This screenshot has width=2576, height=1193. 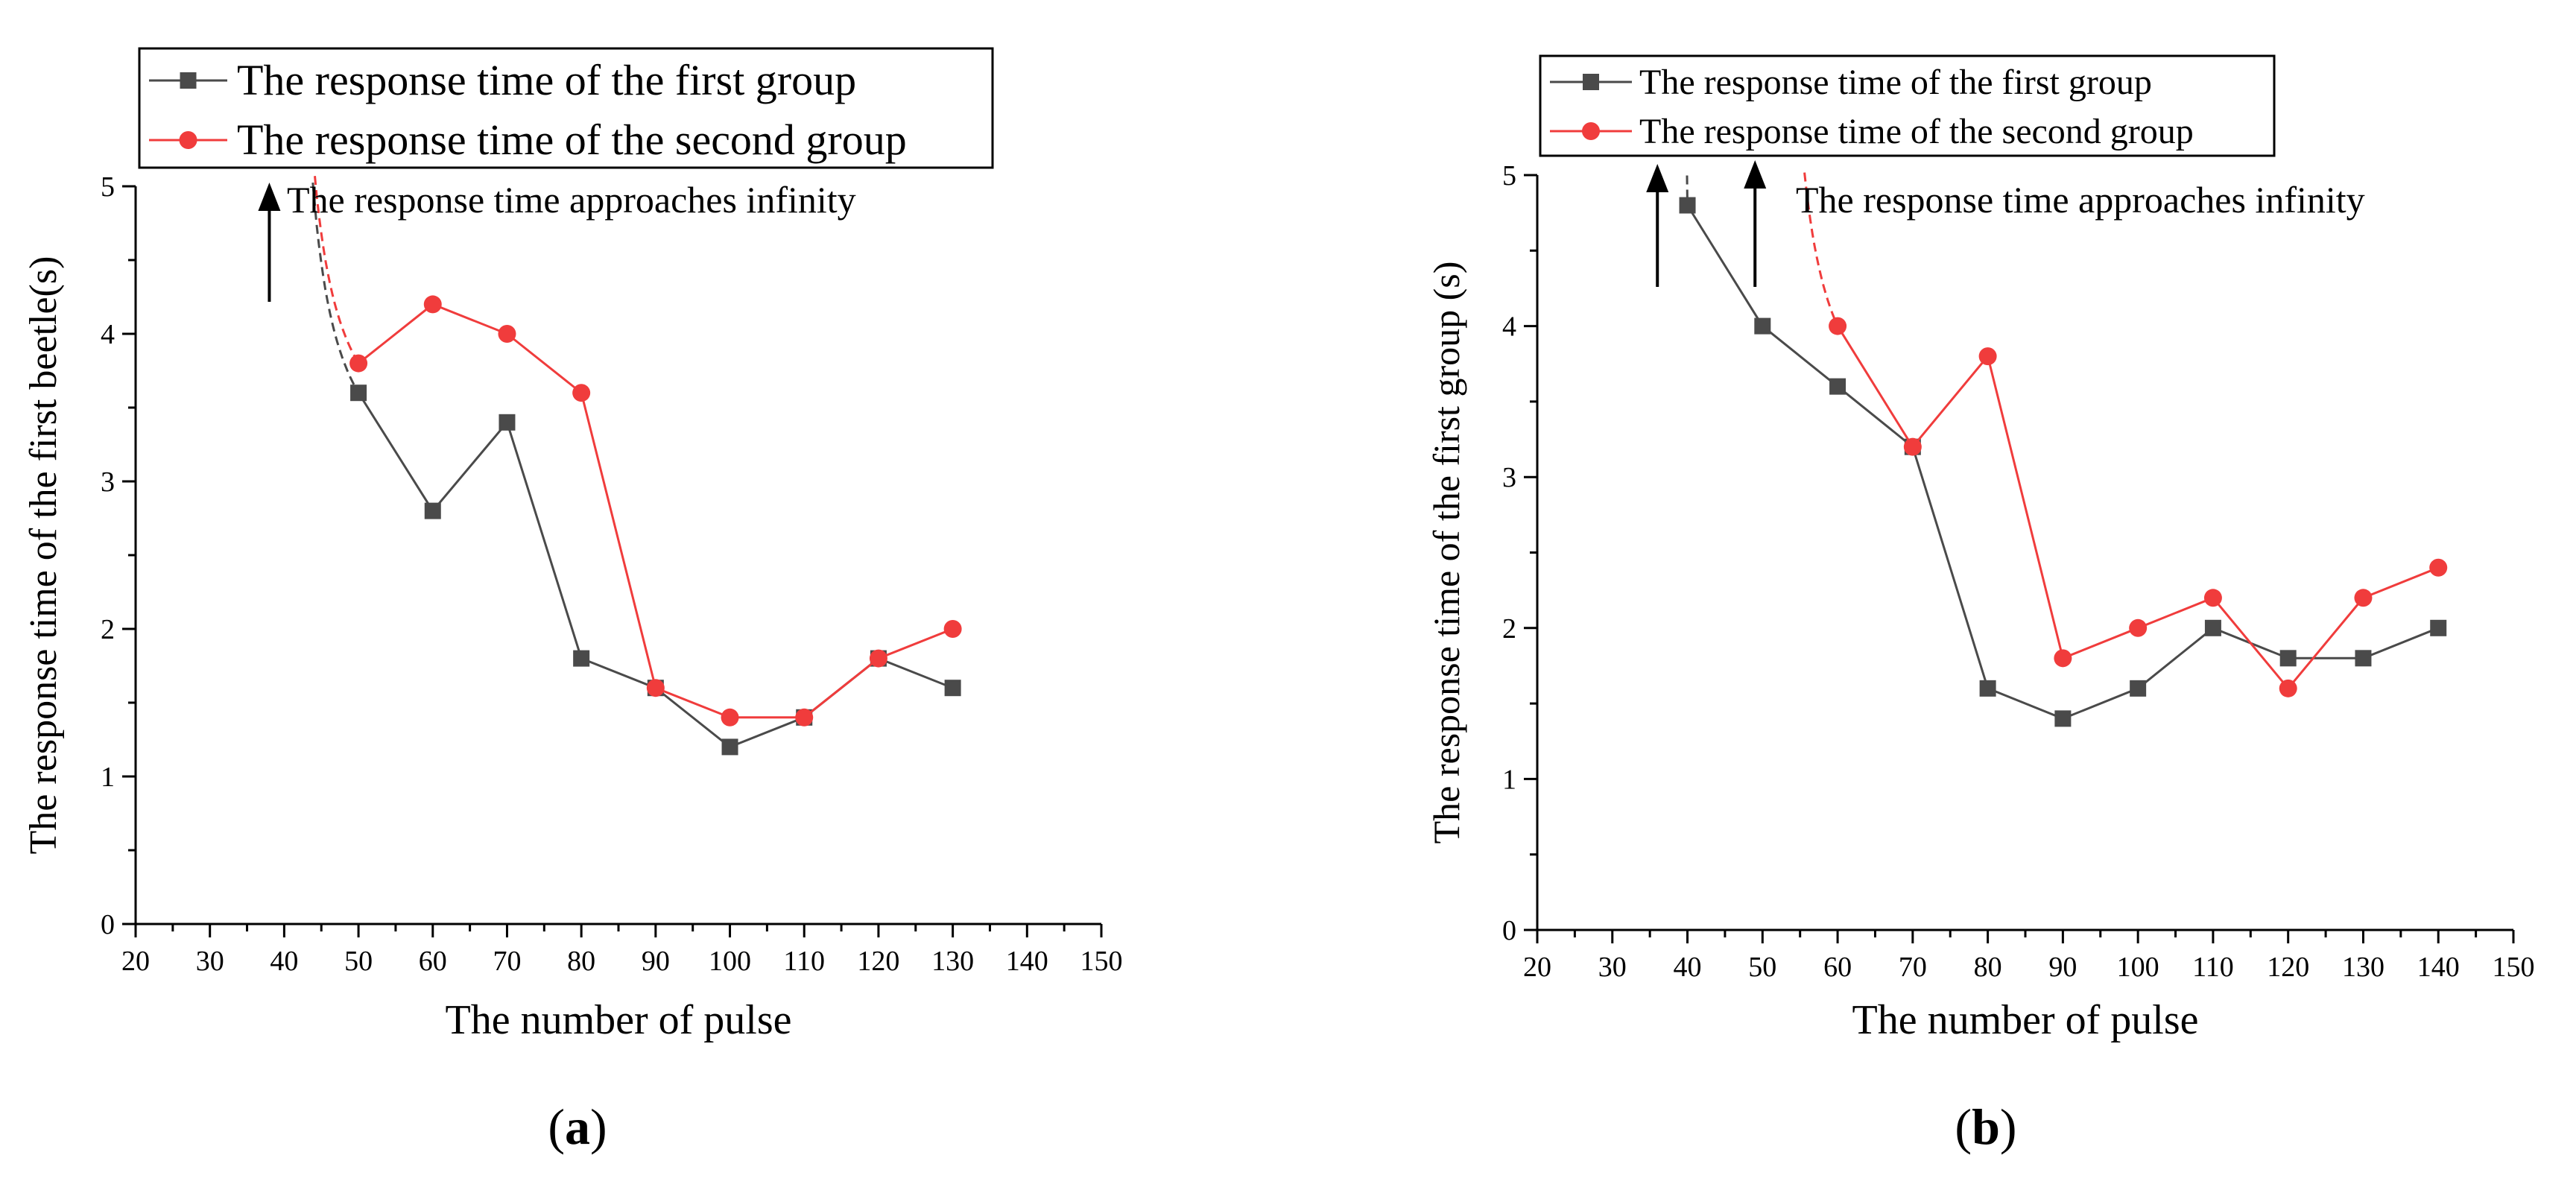 I want to click on x-tick-label: 20, so click(x=135, y=961).